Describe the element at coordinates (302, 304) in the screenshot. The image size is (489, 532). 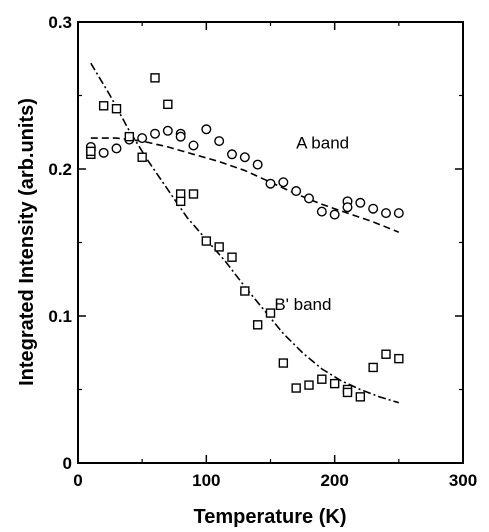
I see `annotation-label: B' band` at that location.